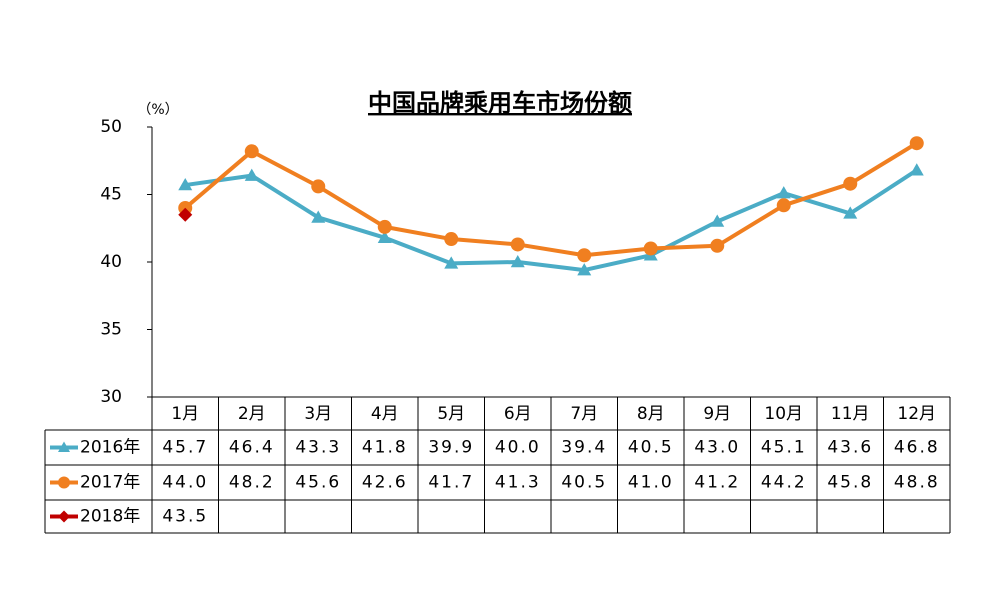 This screenshot has height=592, width=1000. What do you see at coordinates (584, 414) in the screenshot?
I see `x-tick-label: 7月` at bounding box center [584, 414].